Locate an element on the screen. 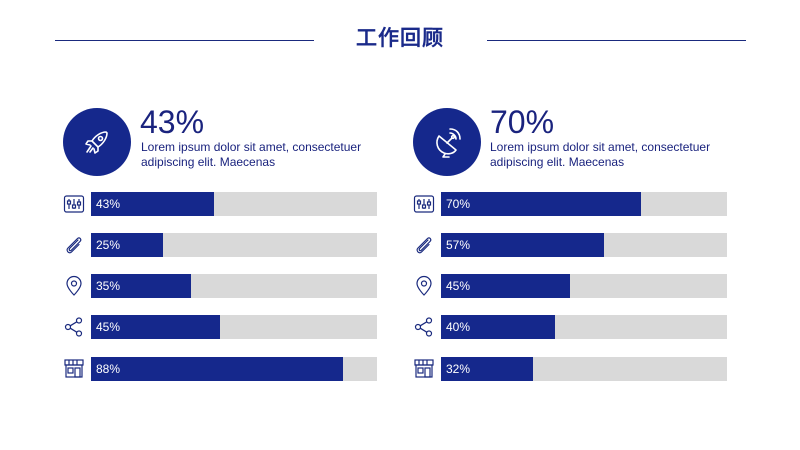 This screenshot has width=800, height=450. title-divider-left is located at coordinates (184, 40).